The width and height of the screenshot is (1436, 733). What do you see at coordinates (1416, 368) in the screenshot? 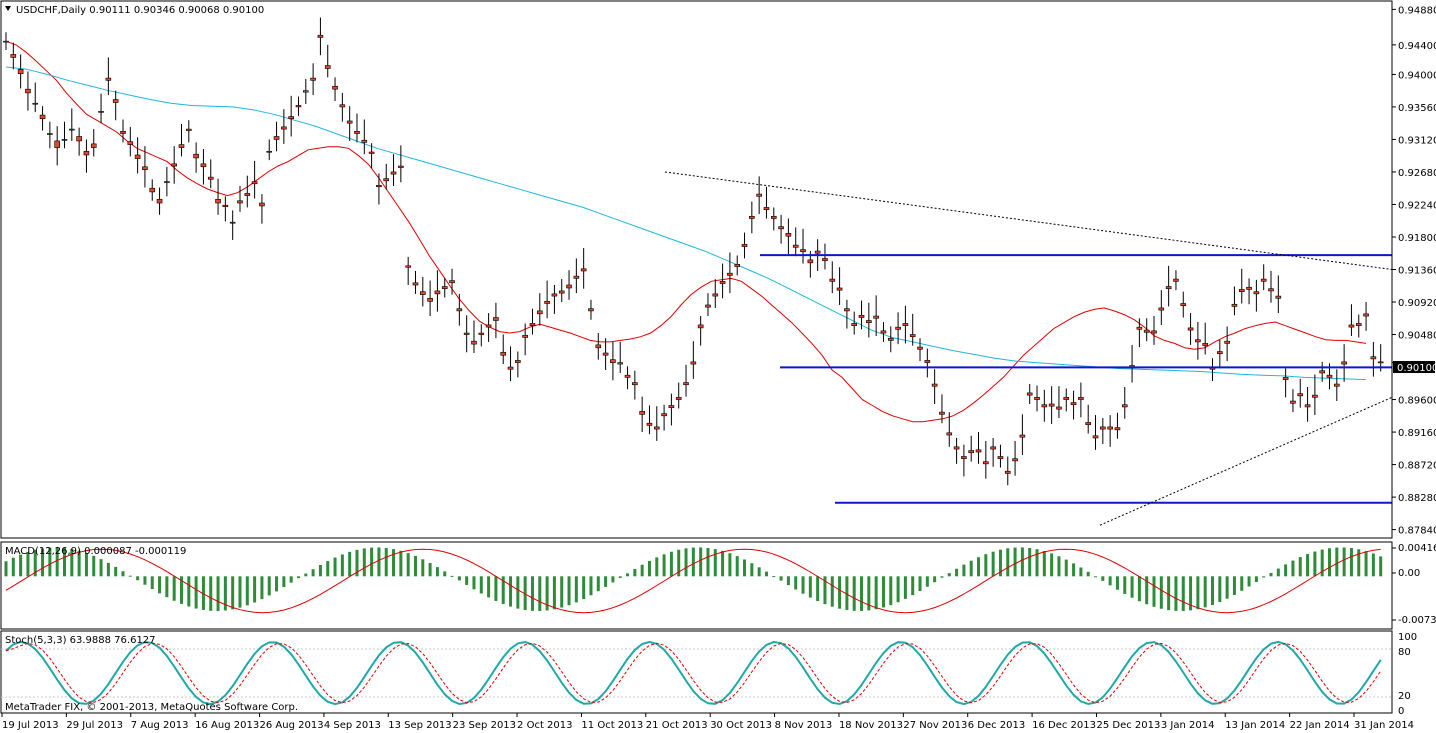
I see `current-price-label: 0.90100` at bounding box center [1416, 368].